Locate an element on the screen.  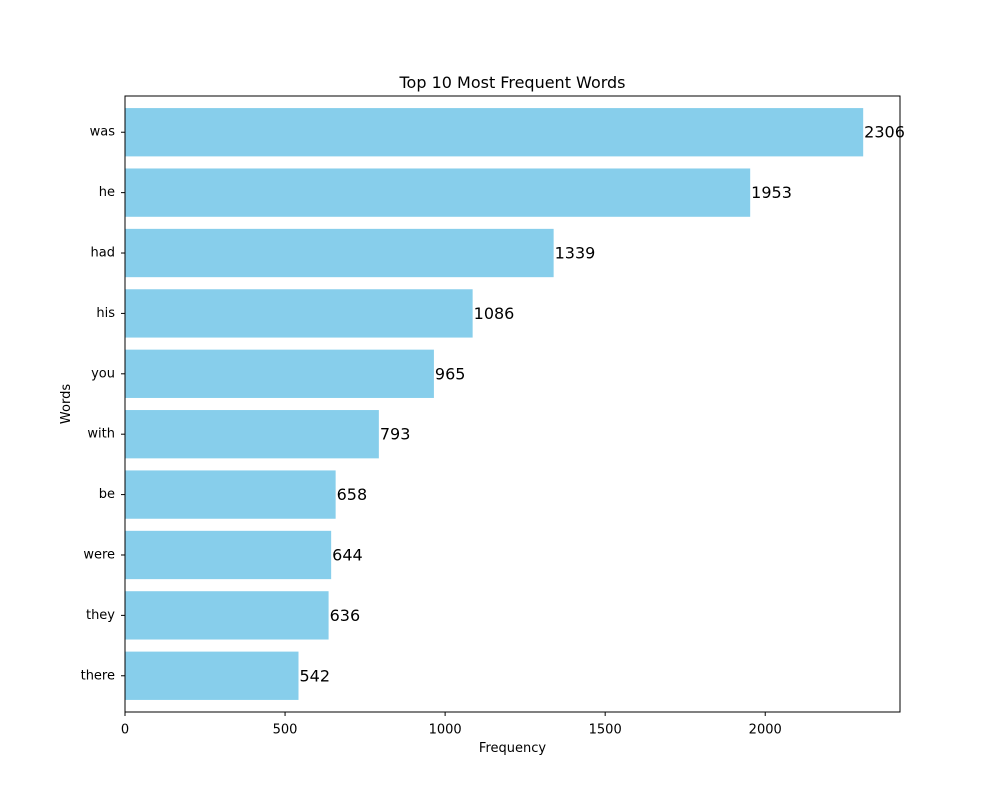
x-axis-ticks: 0 500 1000 1500 2000 is located at coordinates (451, 725).